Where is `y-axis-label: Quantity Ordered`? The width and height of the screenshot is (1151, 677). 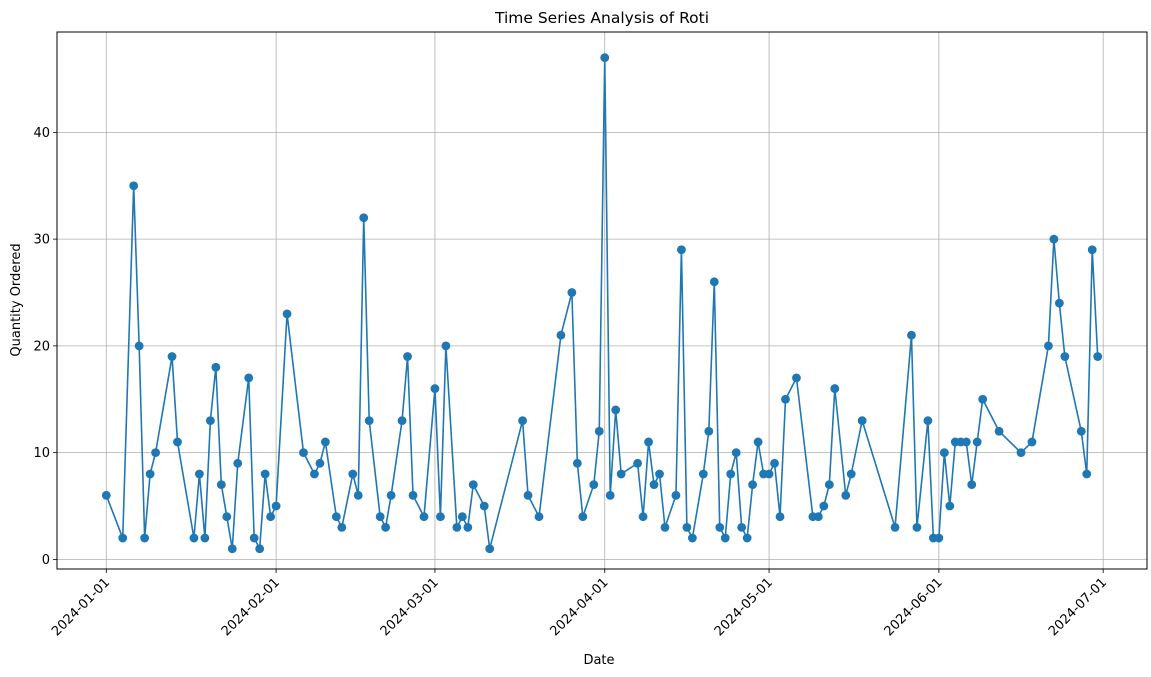
y-axis-label: Quantity Ordered is located at coordinates (16, 299).